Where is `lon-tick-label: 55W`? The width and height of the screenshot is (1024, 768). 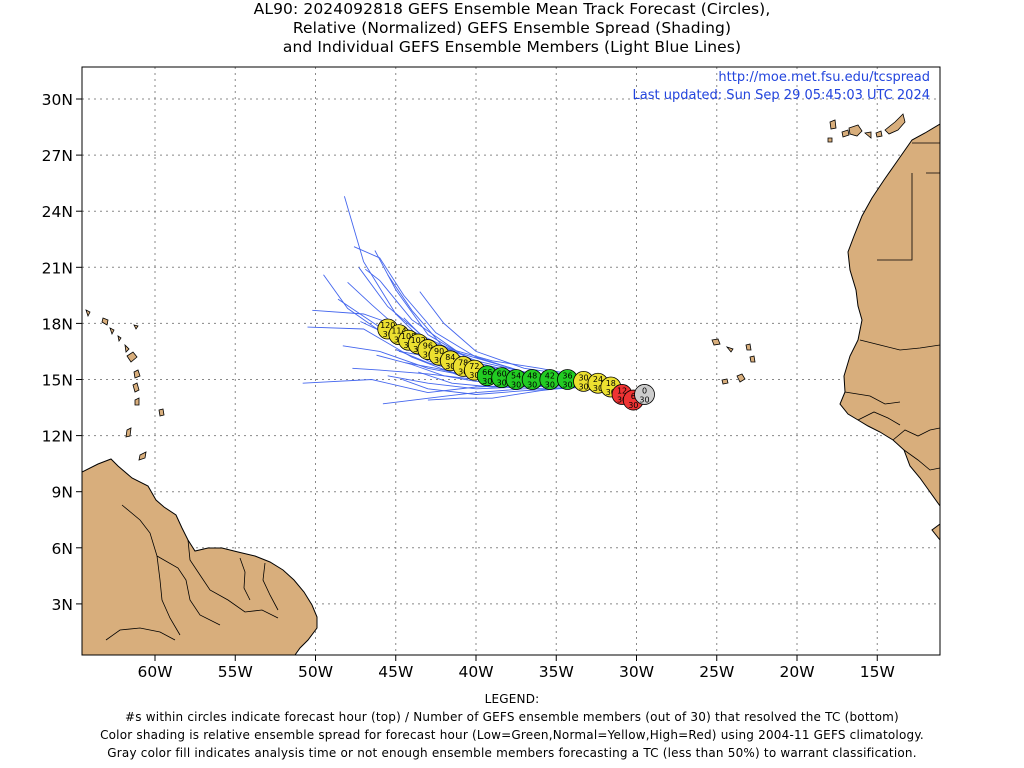 lon-tick-label: 55W is located at coordinates (235, 672).